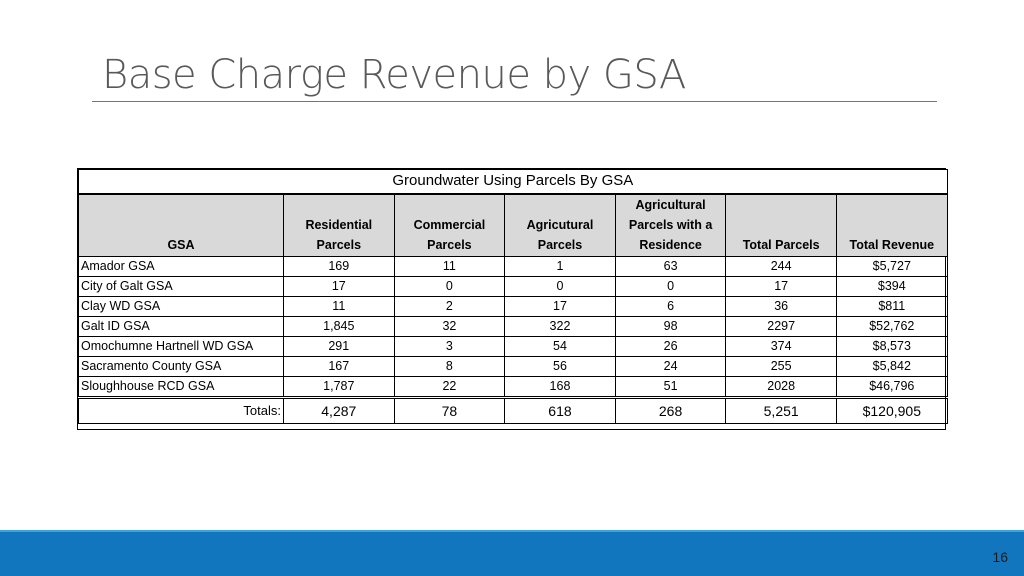  What do you see at coordinates (781, 225) in the screenshot?
I see `header-total-parcels: Total Parcels` at bounding box center [781, 225].